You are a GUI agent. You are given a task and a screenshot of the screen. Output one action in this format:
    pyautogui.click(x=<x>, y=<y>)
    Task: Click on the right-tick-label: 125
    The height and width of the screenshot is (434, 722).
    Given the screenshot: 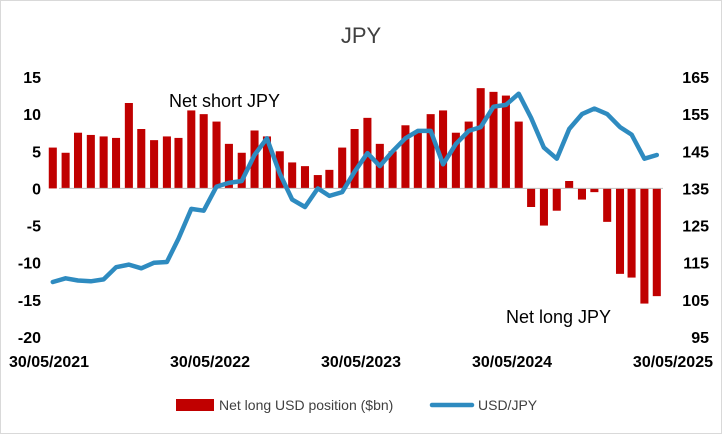 What is the action you would take?
    pyautogui.click(x=695, y=227)
    